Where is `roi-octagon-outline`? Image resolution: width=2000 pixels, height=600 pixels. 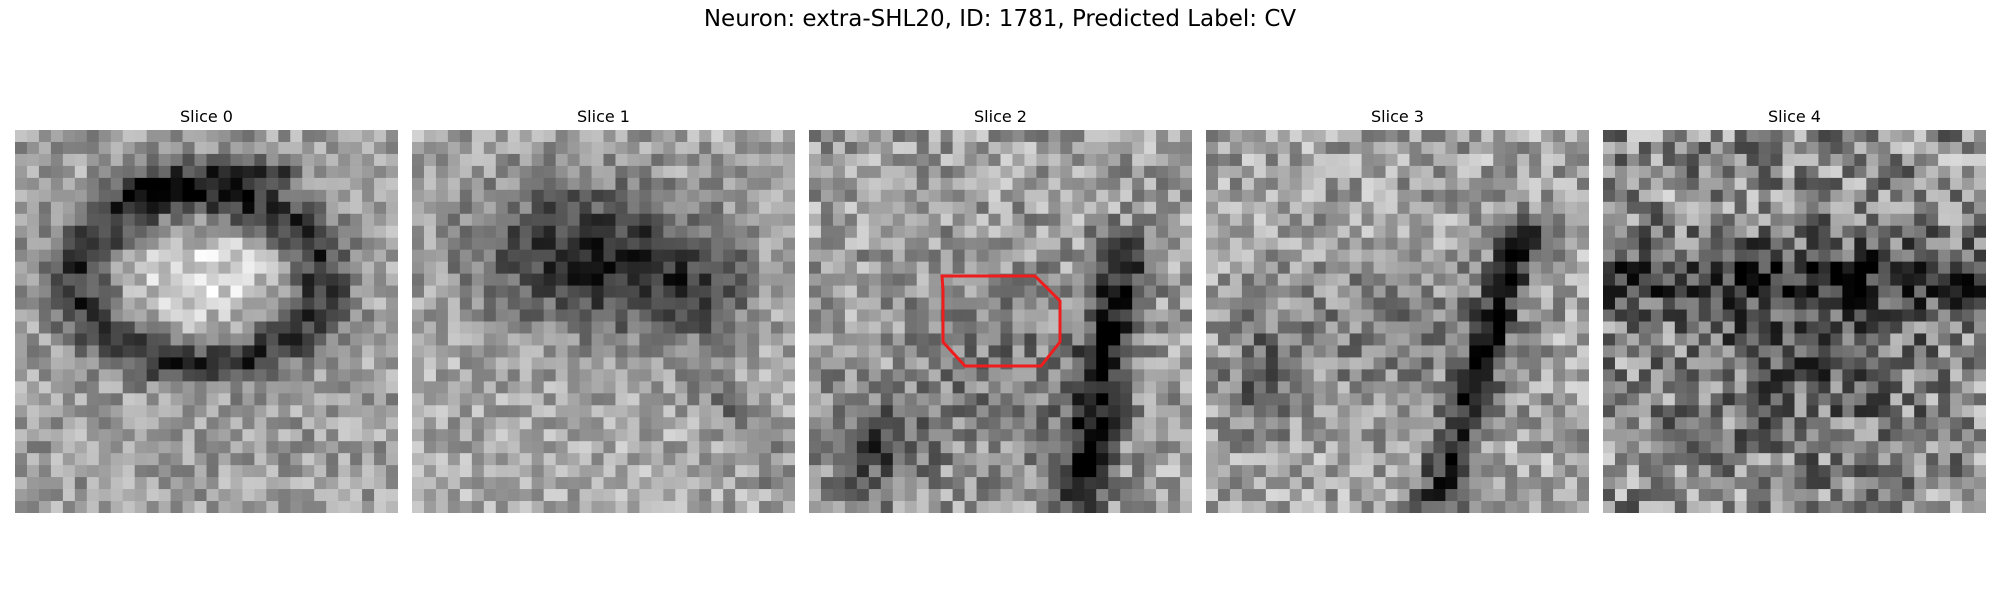
roi-octagon-outline is located at coordinates (1001, 321).